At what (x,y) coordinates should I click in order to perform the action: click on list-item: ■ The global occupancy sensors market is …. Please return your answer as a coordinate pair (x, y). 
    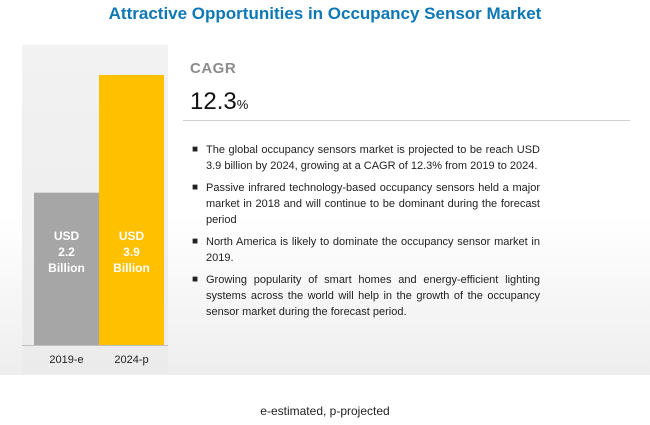
    Looking at the image, I should click on (365, 158).